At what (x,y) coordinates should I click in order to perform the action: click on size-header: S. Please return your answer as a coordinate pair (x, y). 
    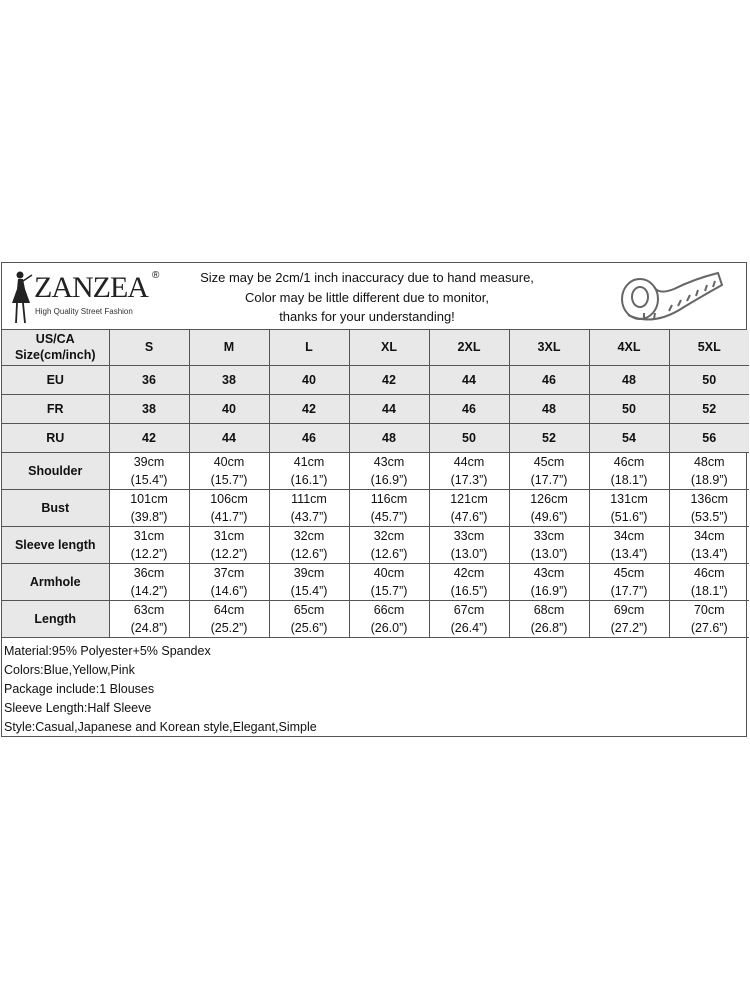
    Looking at the image, I should click on (149, 348).